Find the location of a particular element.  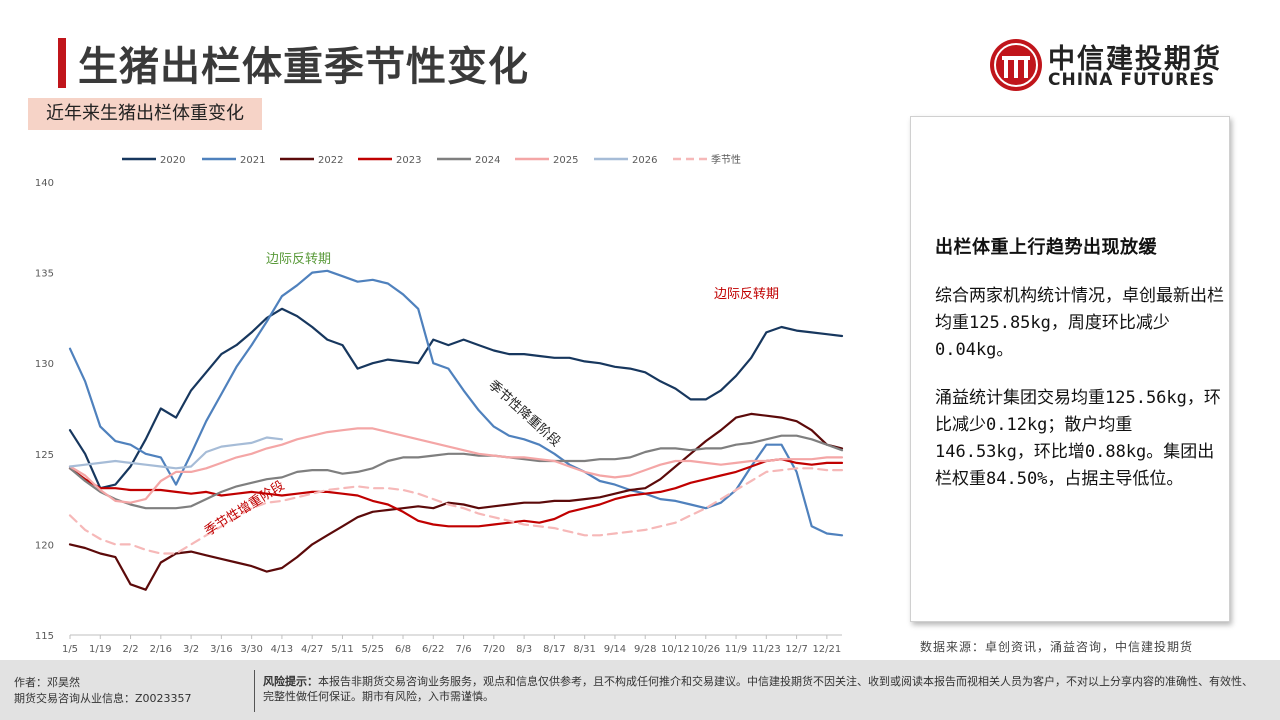

legend-label: 2024 is located at coordinates (487, 160).